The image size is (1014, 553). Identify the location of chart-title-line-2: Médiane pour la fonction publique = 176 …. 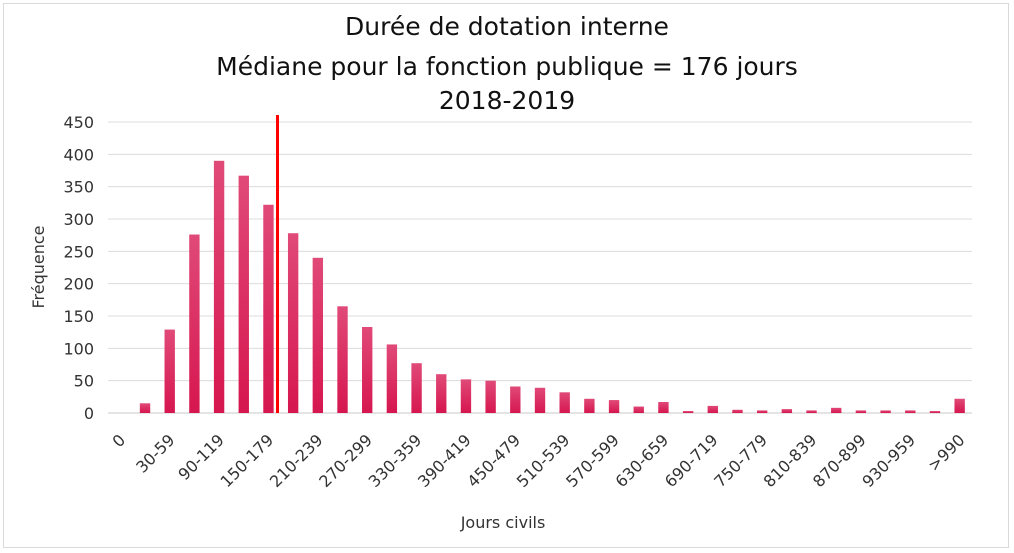
(507, 66).